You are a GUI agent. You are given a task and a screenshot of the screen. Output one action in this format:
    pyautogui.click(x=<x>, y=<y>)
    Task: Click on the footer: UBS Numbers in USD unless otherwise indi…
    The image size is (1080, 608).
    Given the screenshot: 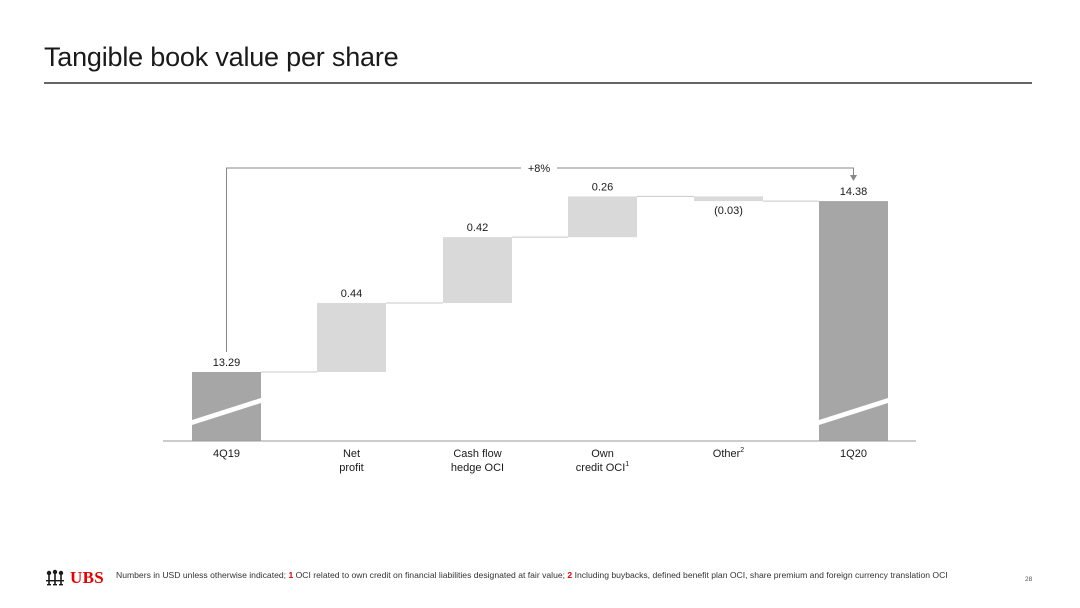 What is the action you would take?
    pyautogui.click(x=540, y=584)
    